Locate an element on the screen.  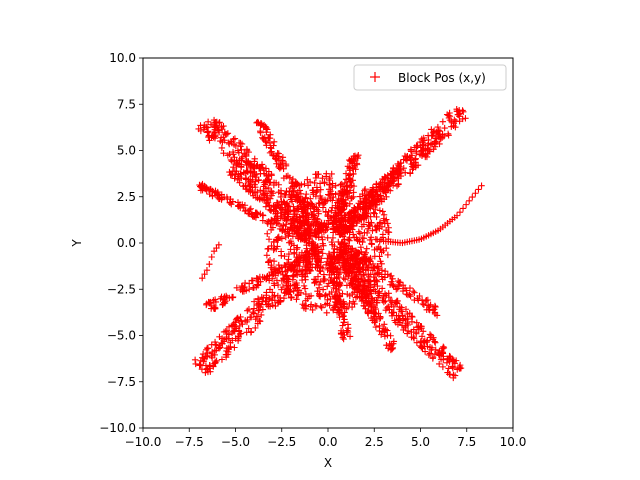
x-tick-label: 0.0 is located at coordinates (327, 442).